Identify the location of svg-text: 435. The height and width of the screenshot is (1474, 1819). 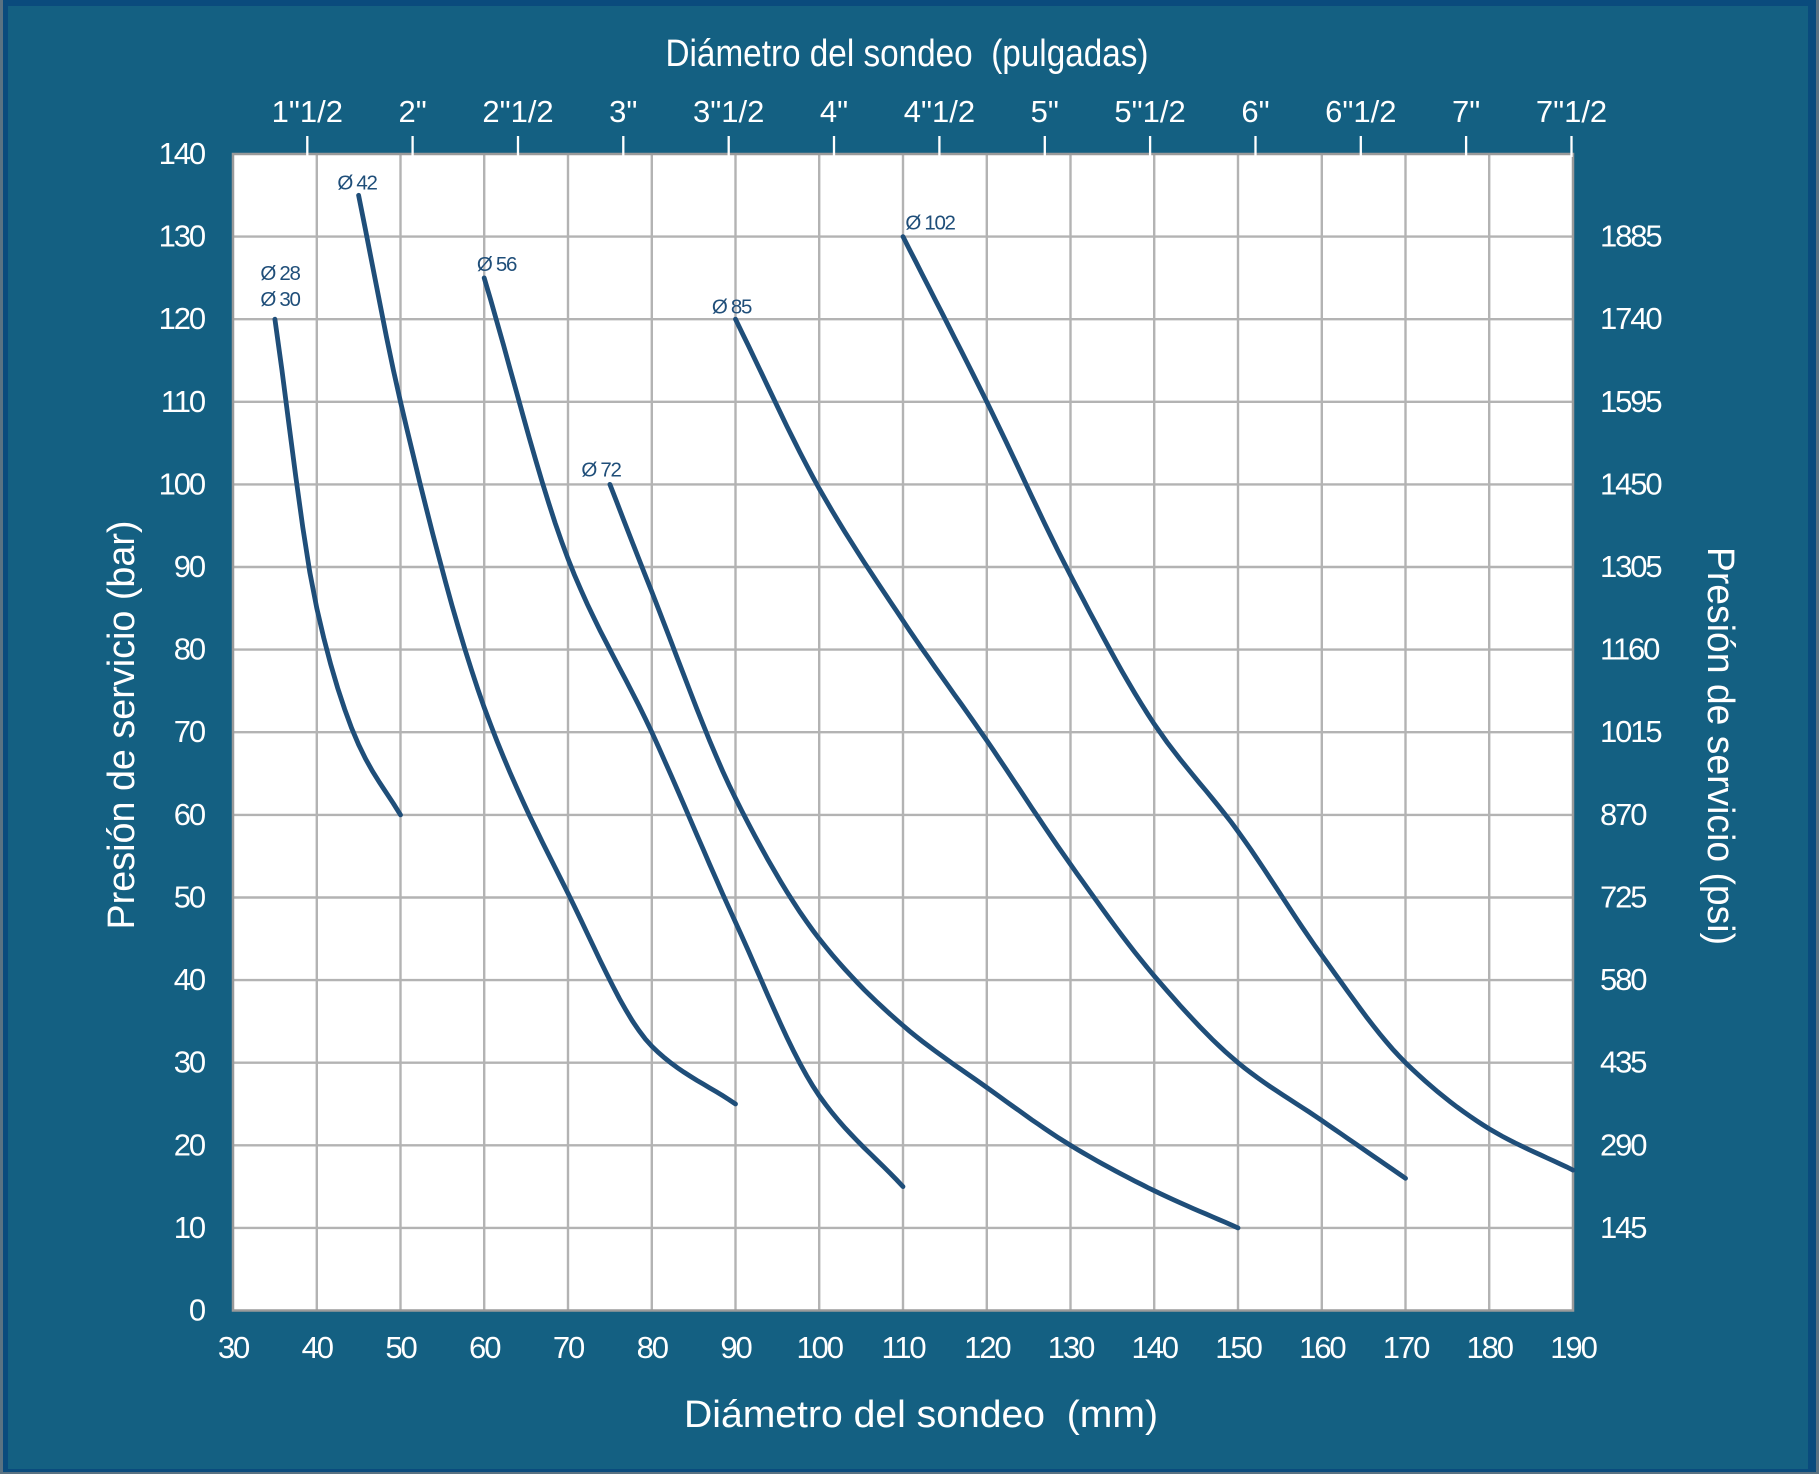
(1623, 1062).